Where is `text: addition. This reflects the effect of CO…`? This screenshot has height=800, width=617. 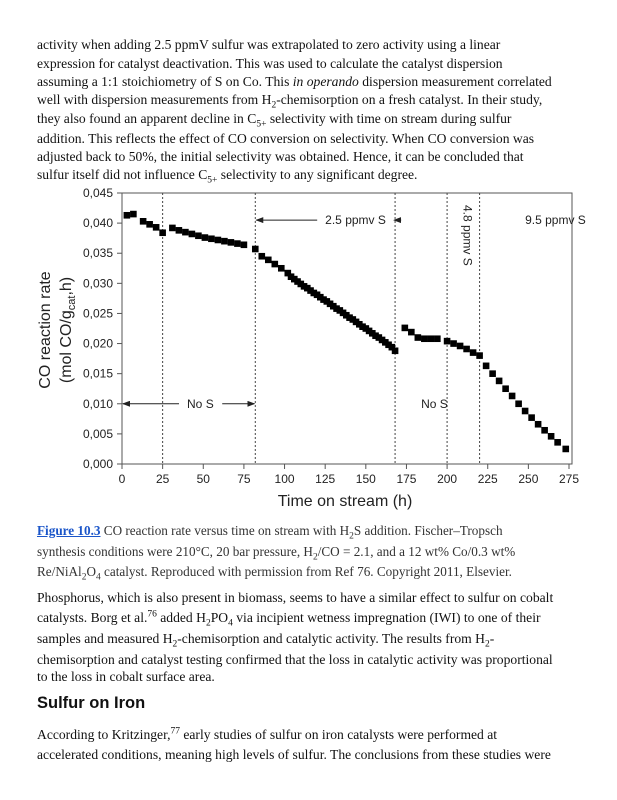
text: addition. This reflects the effect of CO… is located at coordinates (286, 138).